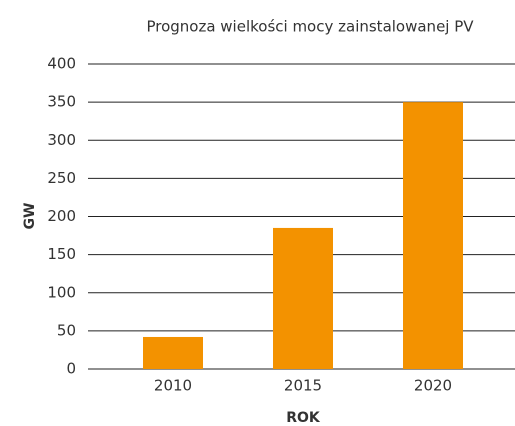 This screenshot has height=426, width=515. I want to click on y-axis-label: GW, so click(30, 216).